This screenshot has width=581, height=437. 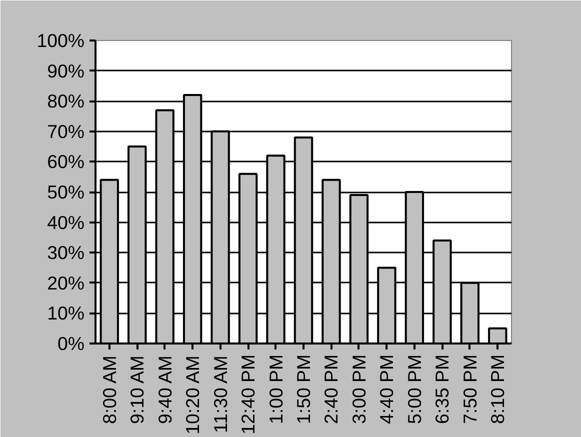 What do you see at coordinates (66, 71) in the screenshot?
I see `y-tick-label: 90%` at bounding box center [66, 71].